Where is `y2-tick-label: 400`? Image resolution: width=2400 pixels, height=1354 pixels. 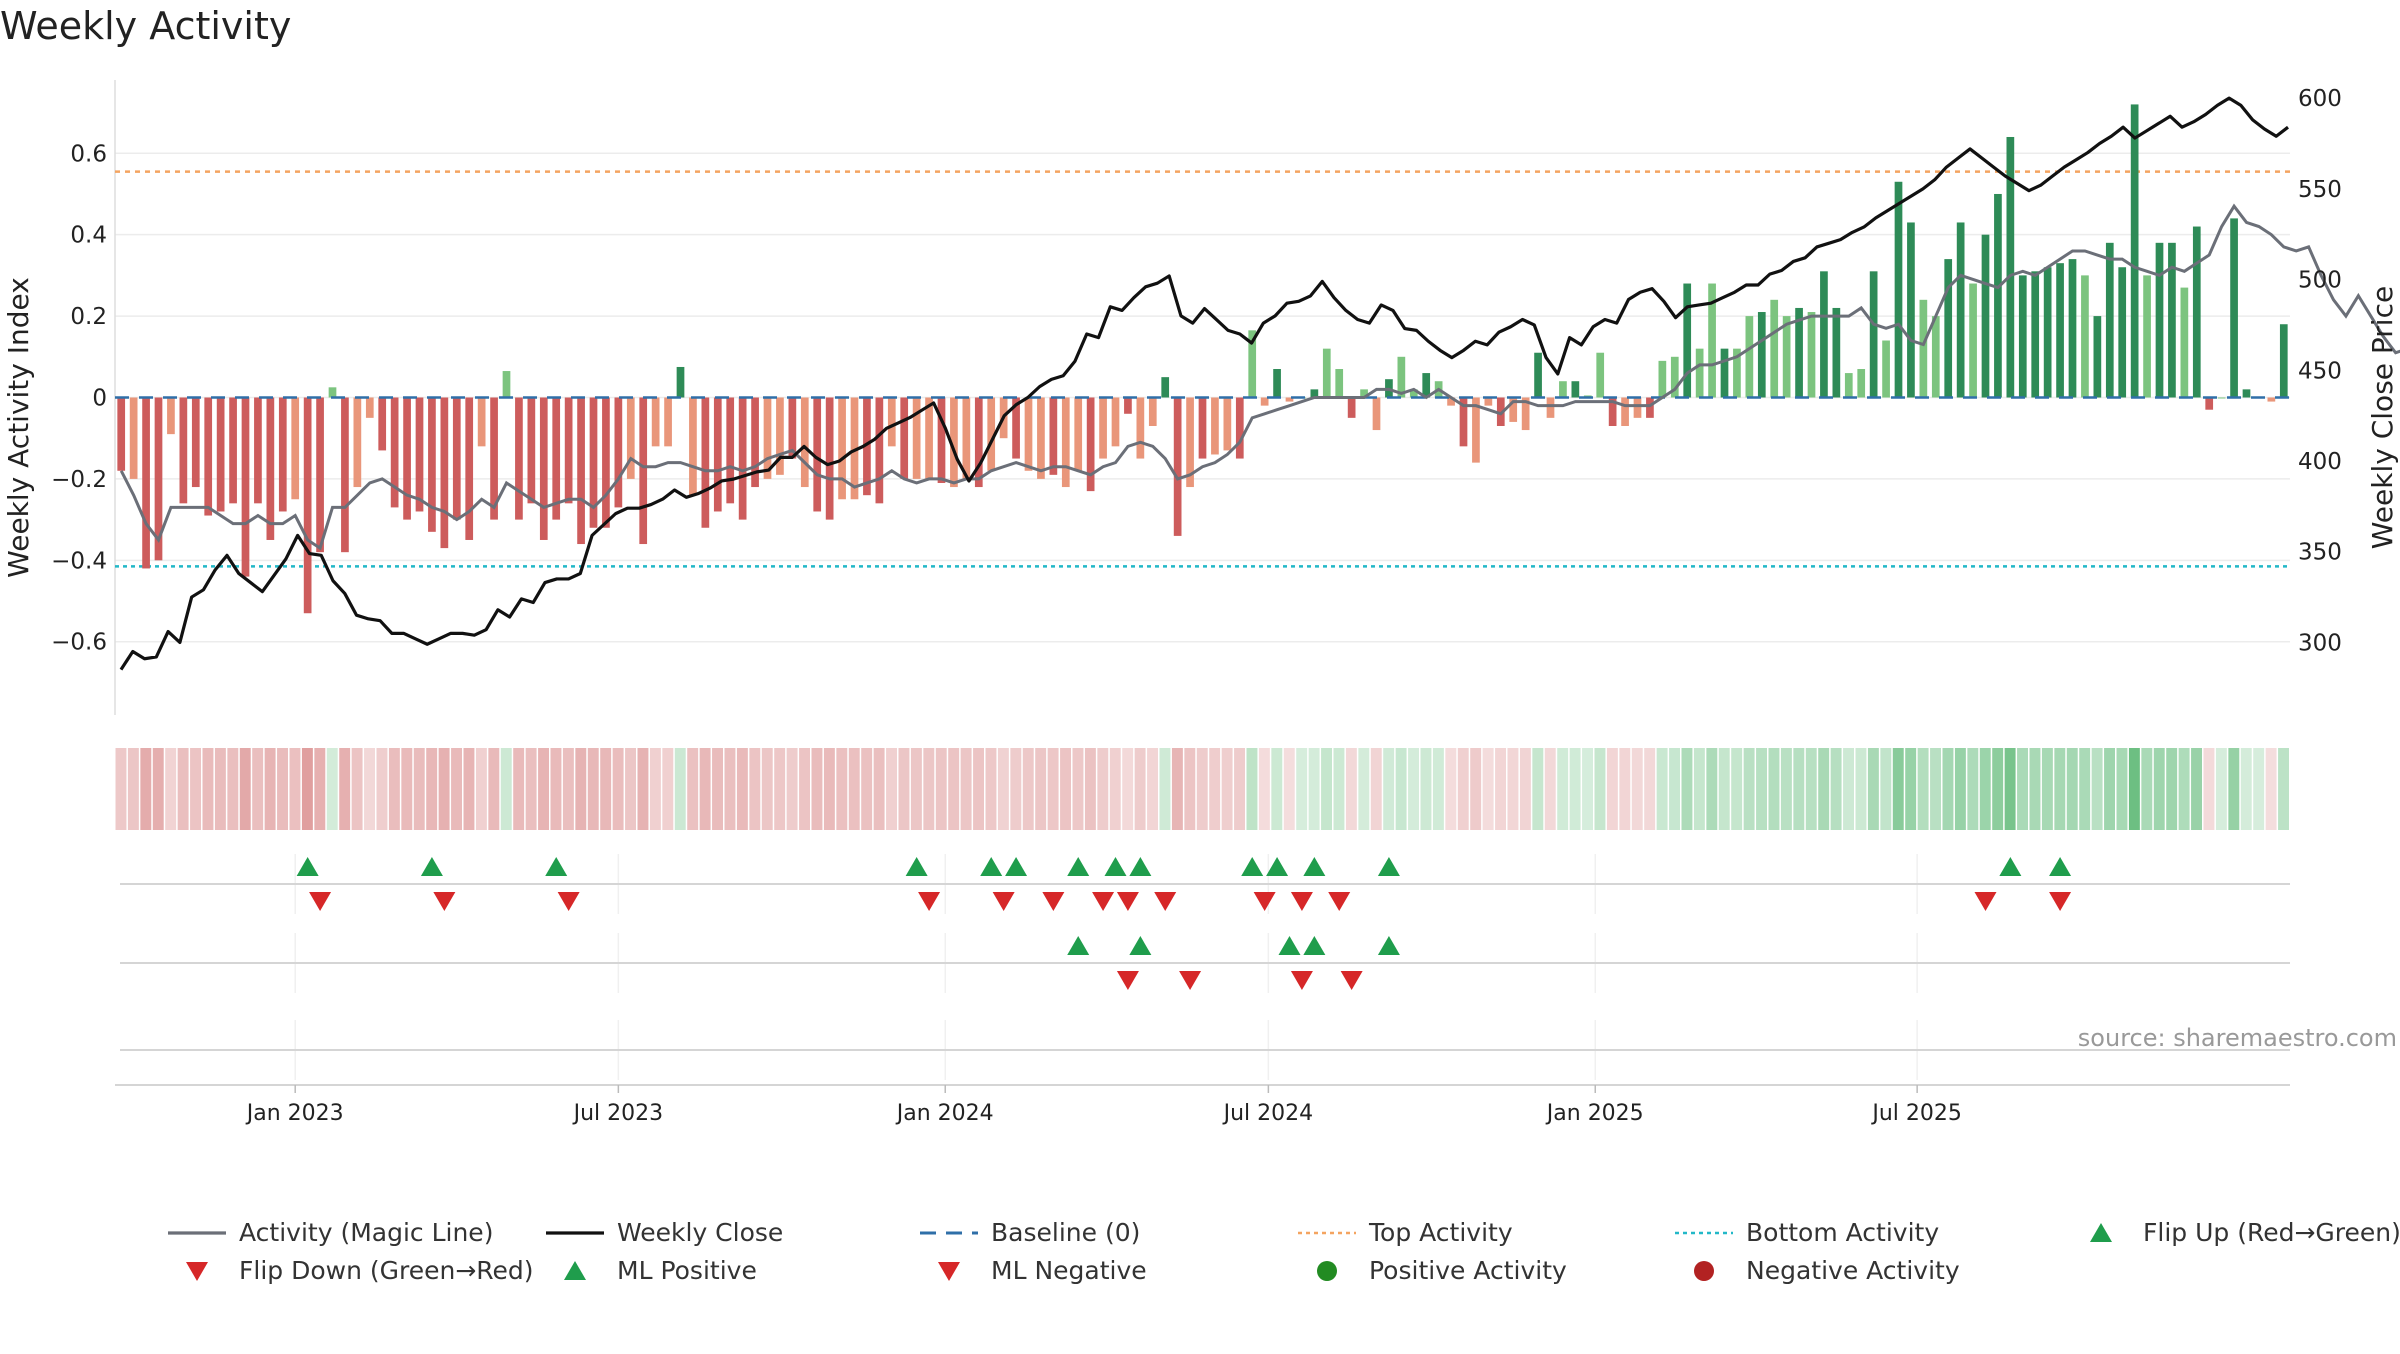 y2-tick-label: 400 is located at coordinates (2320, 462).